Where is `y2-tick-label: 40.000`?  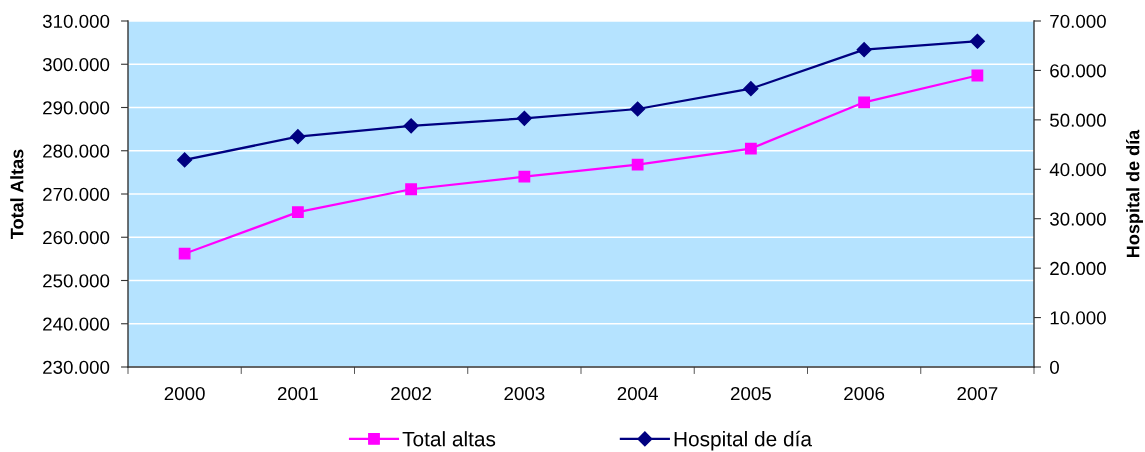
y2-tick-label: 40.000 is located at coordinates (1077, 169).